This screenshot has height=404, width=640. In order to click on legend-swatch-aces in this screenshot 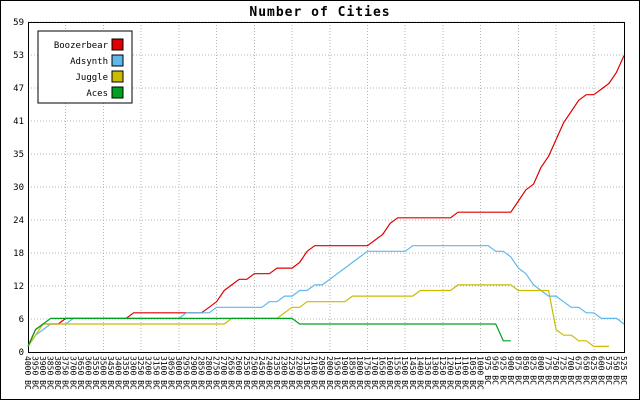, I will do `click(117, 92)`.